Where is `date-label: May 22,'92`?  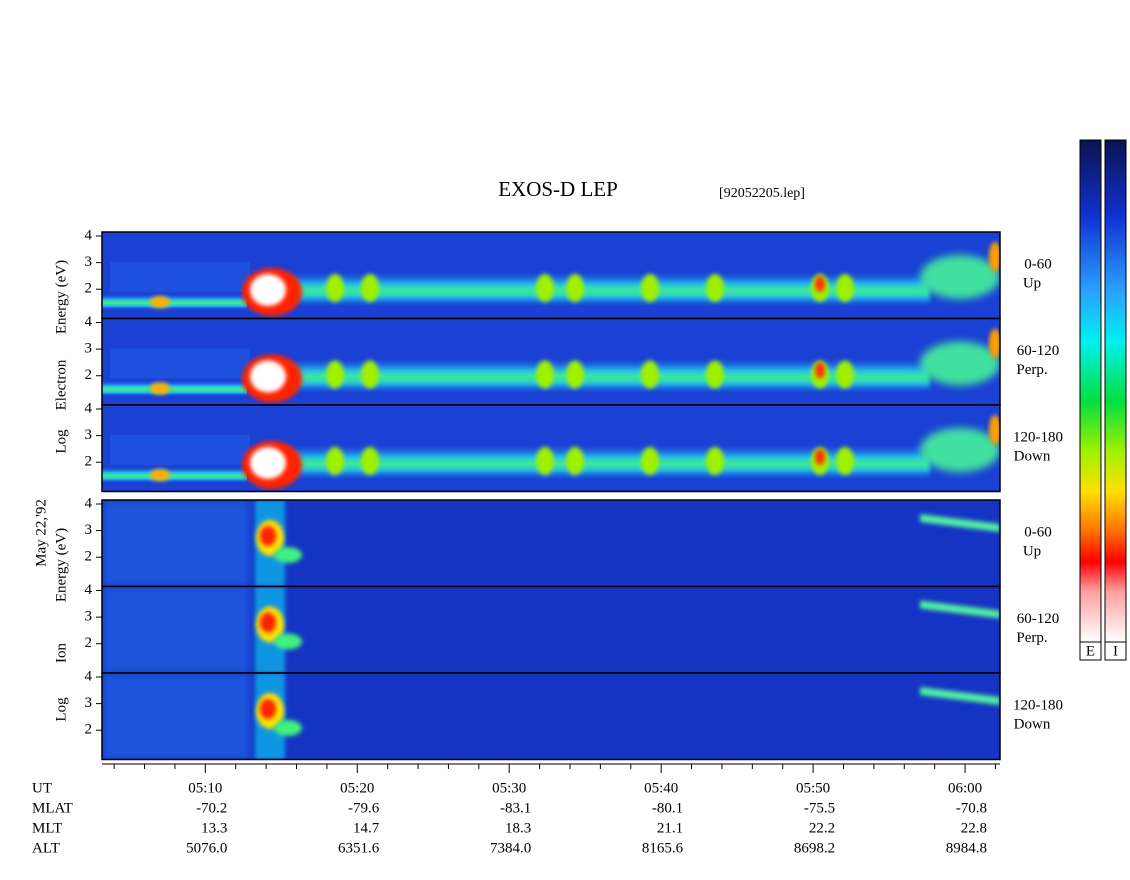
date-label: May 22,'92 is located at coordinates (41, 533).